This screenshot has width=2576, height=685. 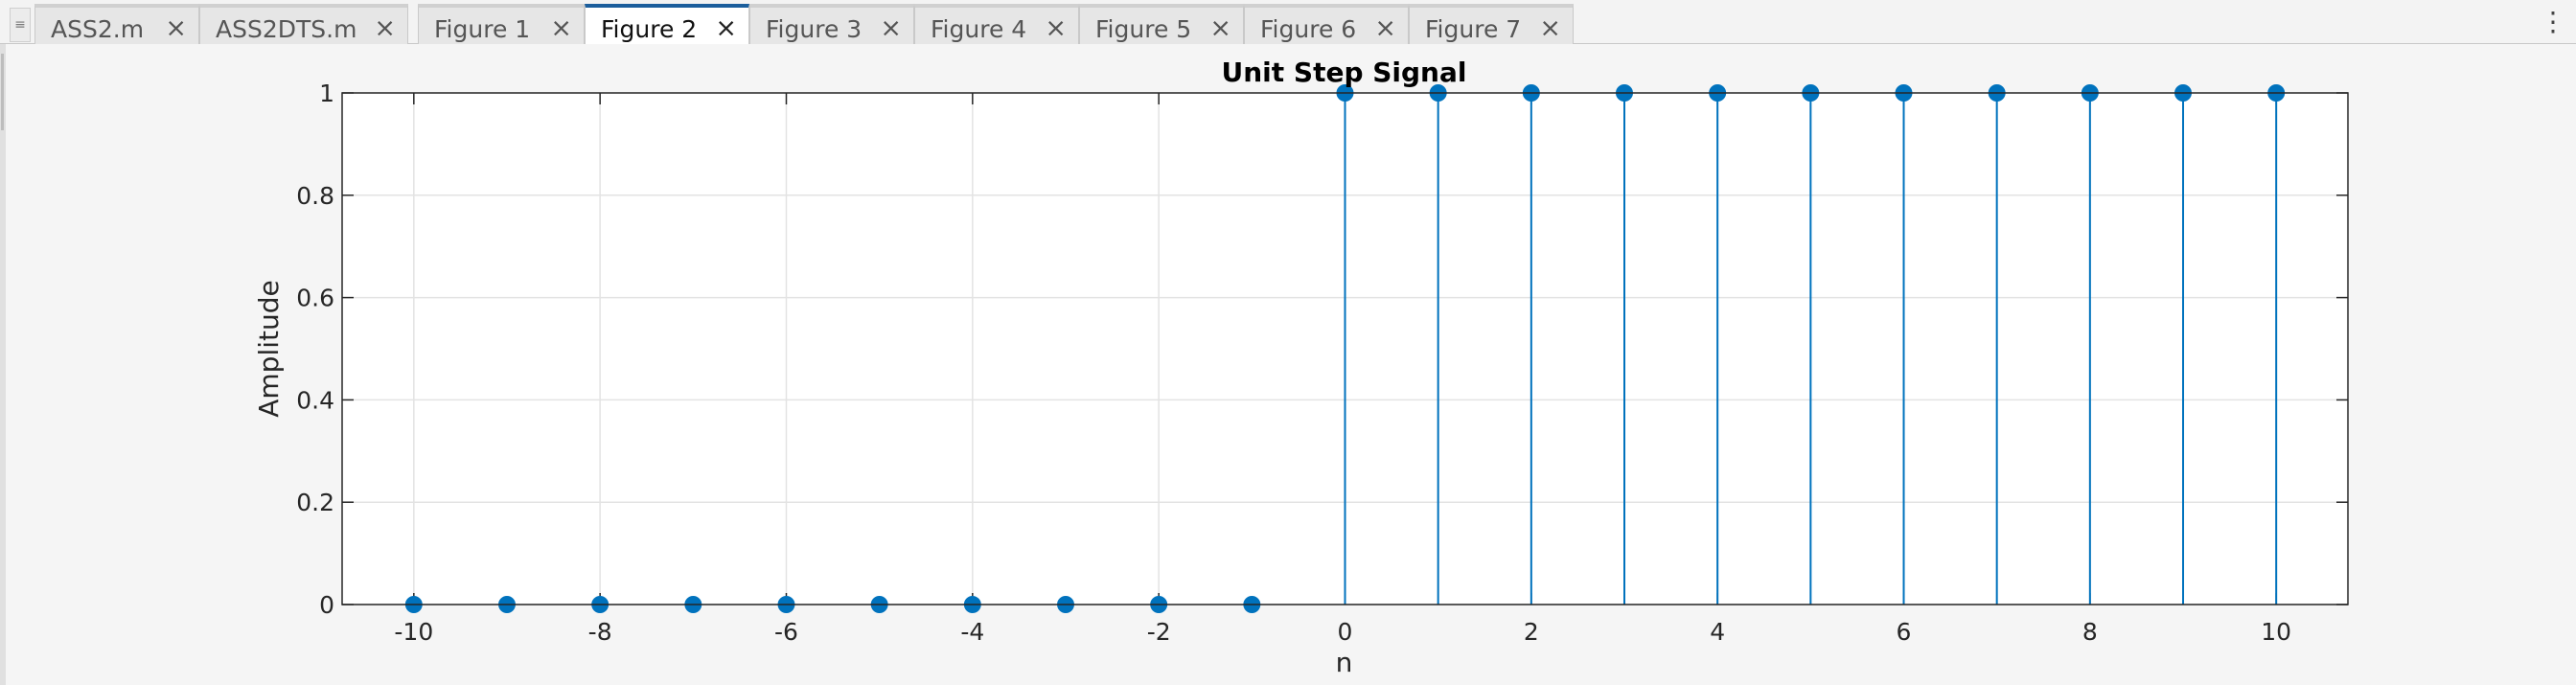 I want to click on tab-ass2-m: ASS2.m ×, so click(x=116, y=24).